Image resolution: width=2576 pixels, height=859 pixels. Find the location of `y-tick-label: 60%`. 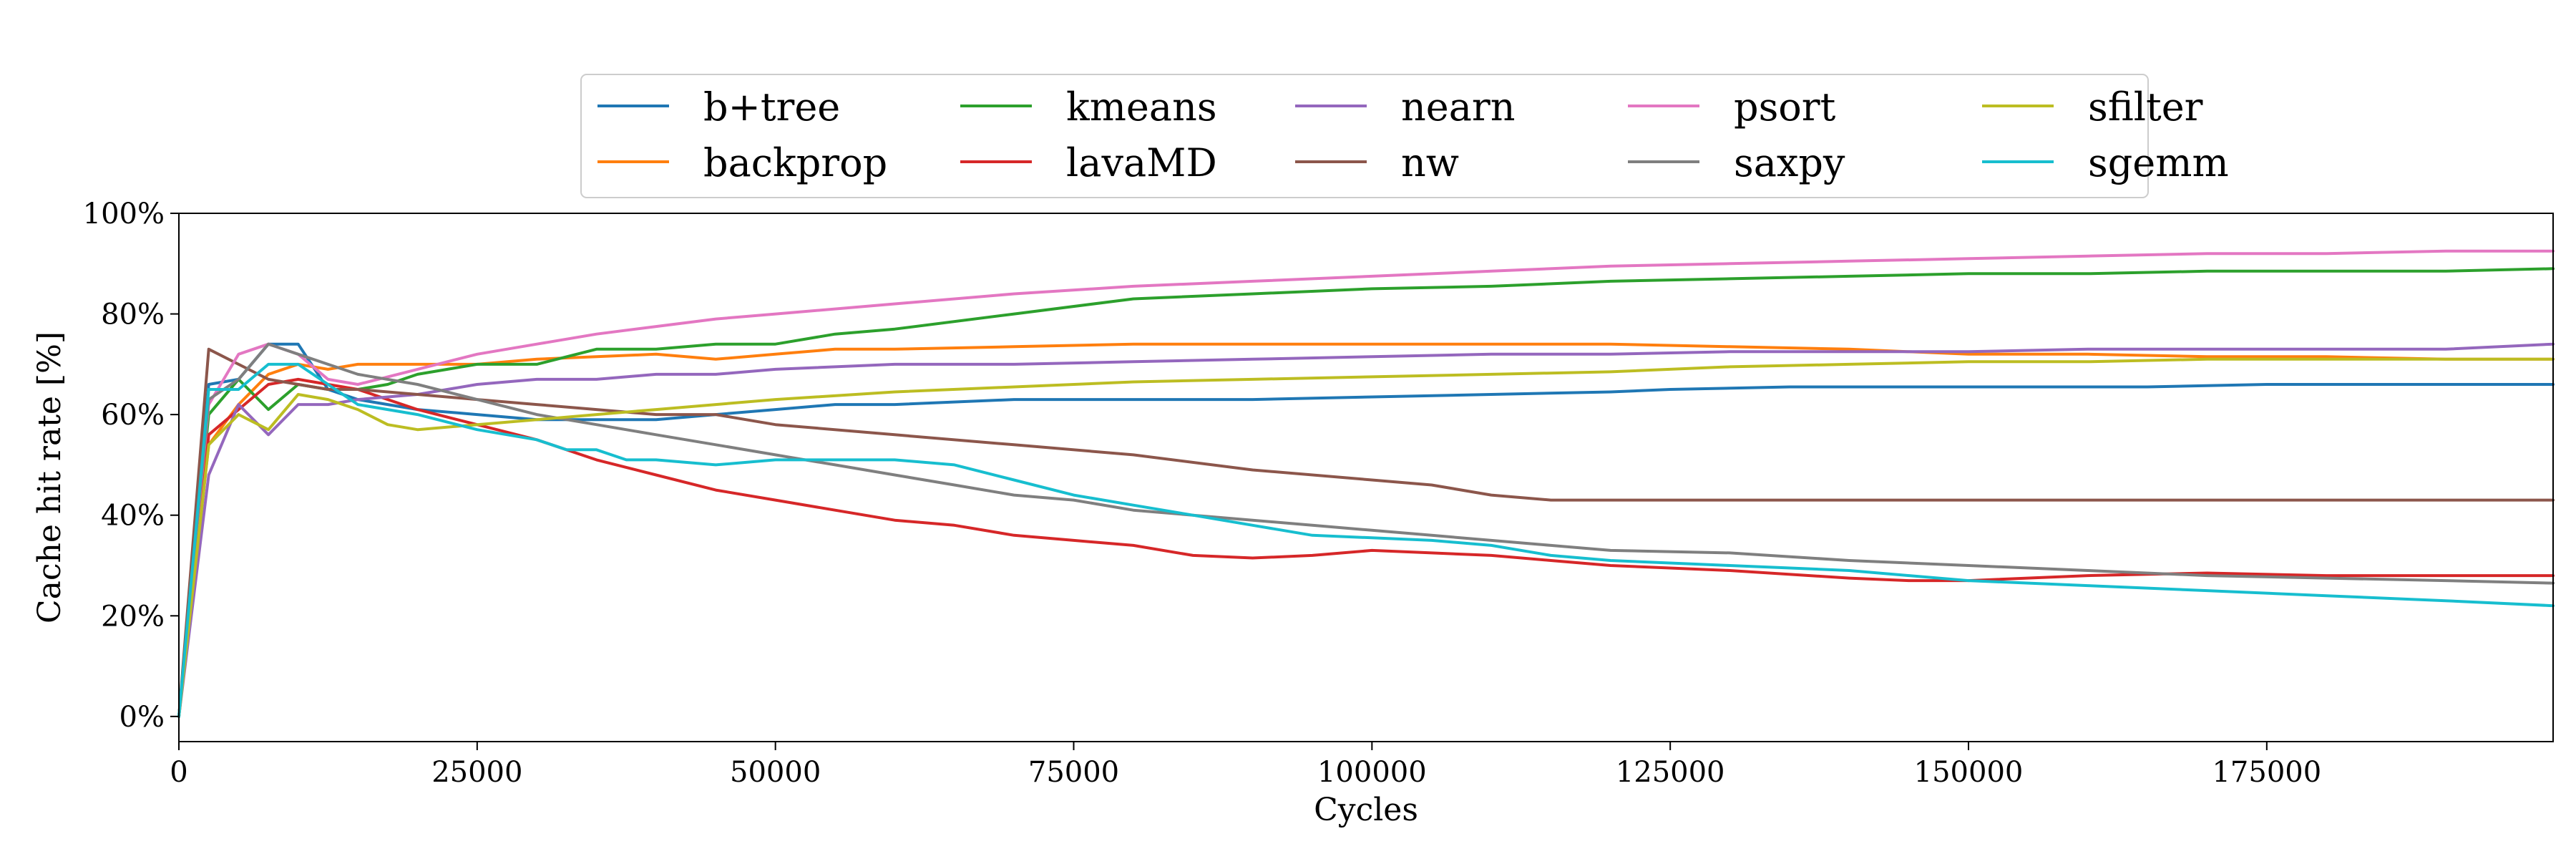

y-tick-label: 60% is located at coordinates (133, 415).